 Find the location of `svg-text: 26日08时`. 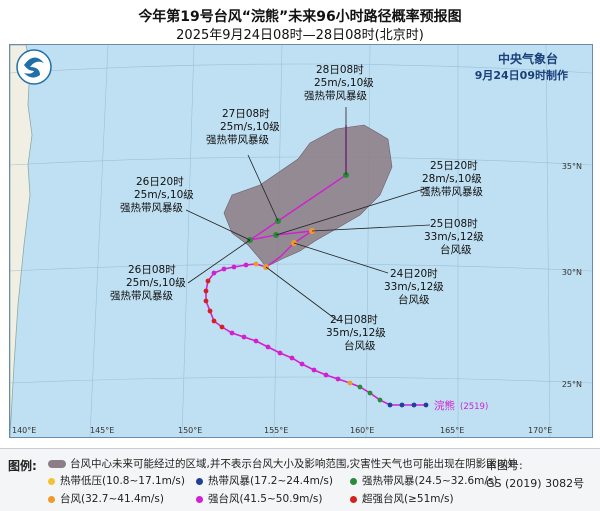

svg-text: 26日08时 is located at coordinates (152, 270).